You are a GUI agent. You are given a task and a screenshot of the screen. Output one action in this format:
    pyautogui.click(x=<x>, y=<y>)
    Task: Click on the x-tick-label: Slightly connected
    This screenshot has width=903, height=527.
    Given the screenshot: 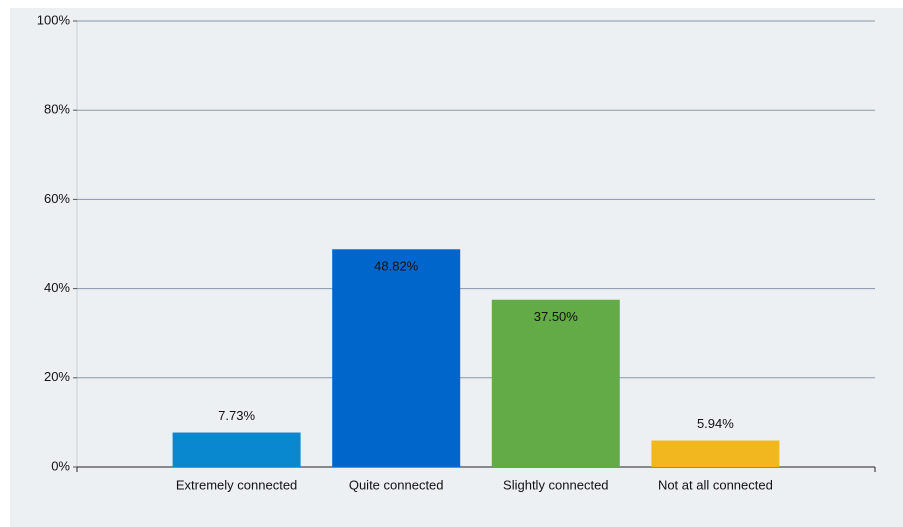 What is the action you would take?
    pyautogui.click(x=556, y=484)
    